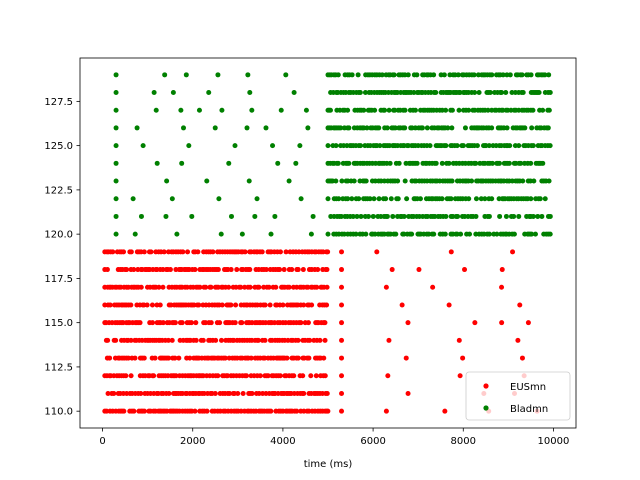 This screenshot has height=480, width=640. Describe the element at coordinates (334, 437) in the screenshot. I see `x-axis: 0 2000 4000 6000 8000 10000` at that location.